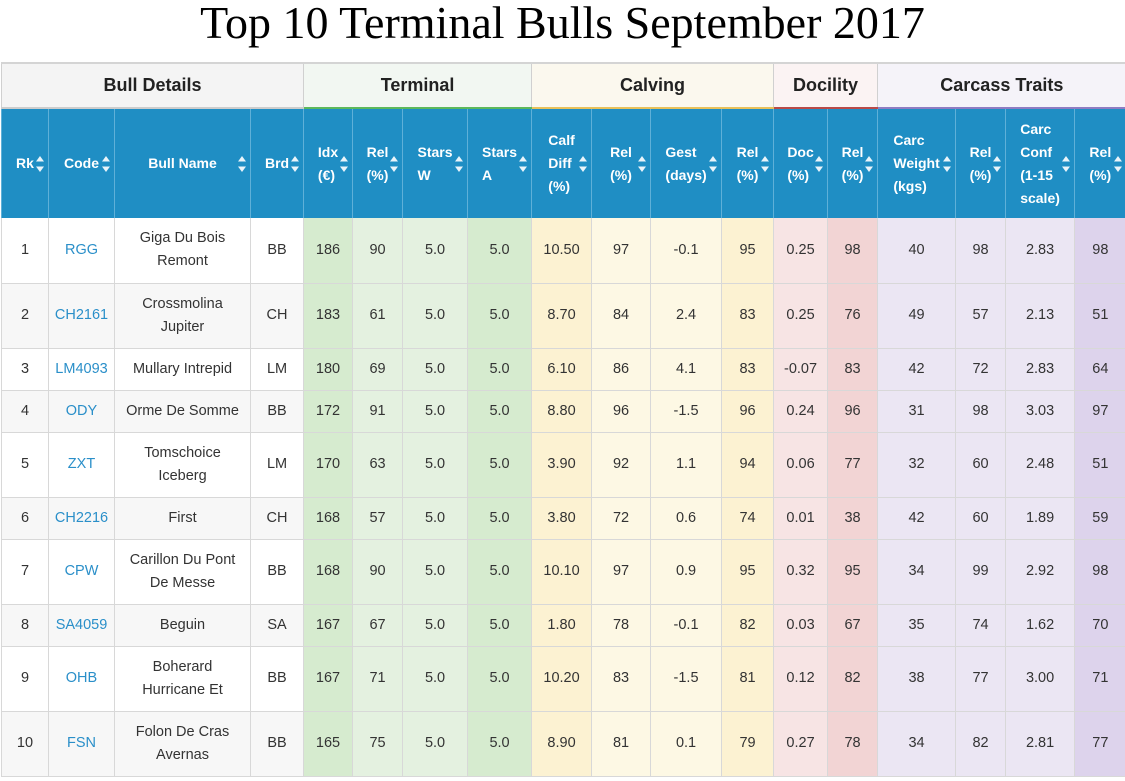 The height and width of the screenshot is (781, 1125). I want to click on cell-code: RGG, so click(81, 251).